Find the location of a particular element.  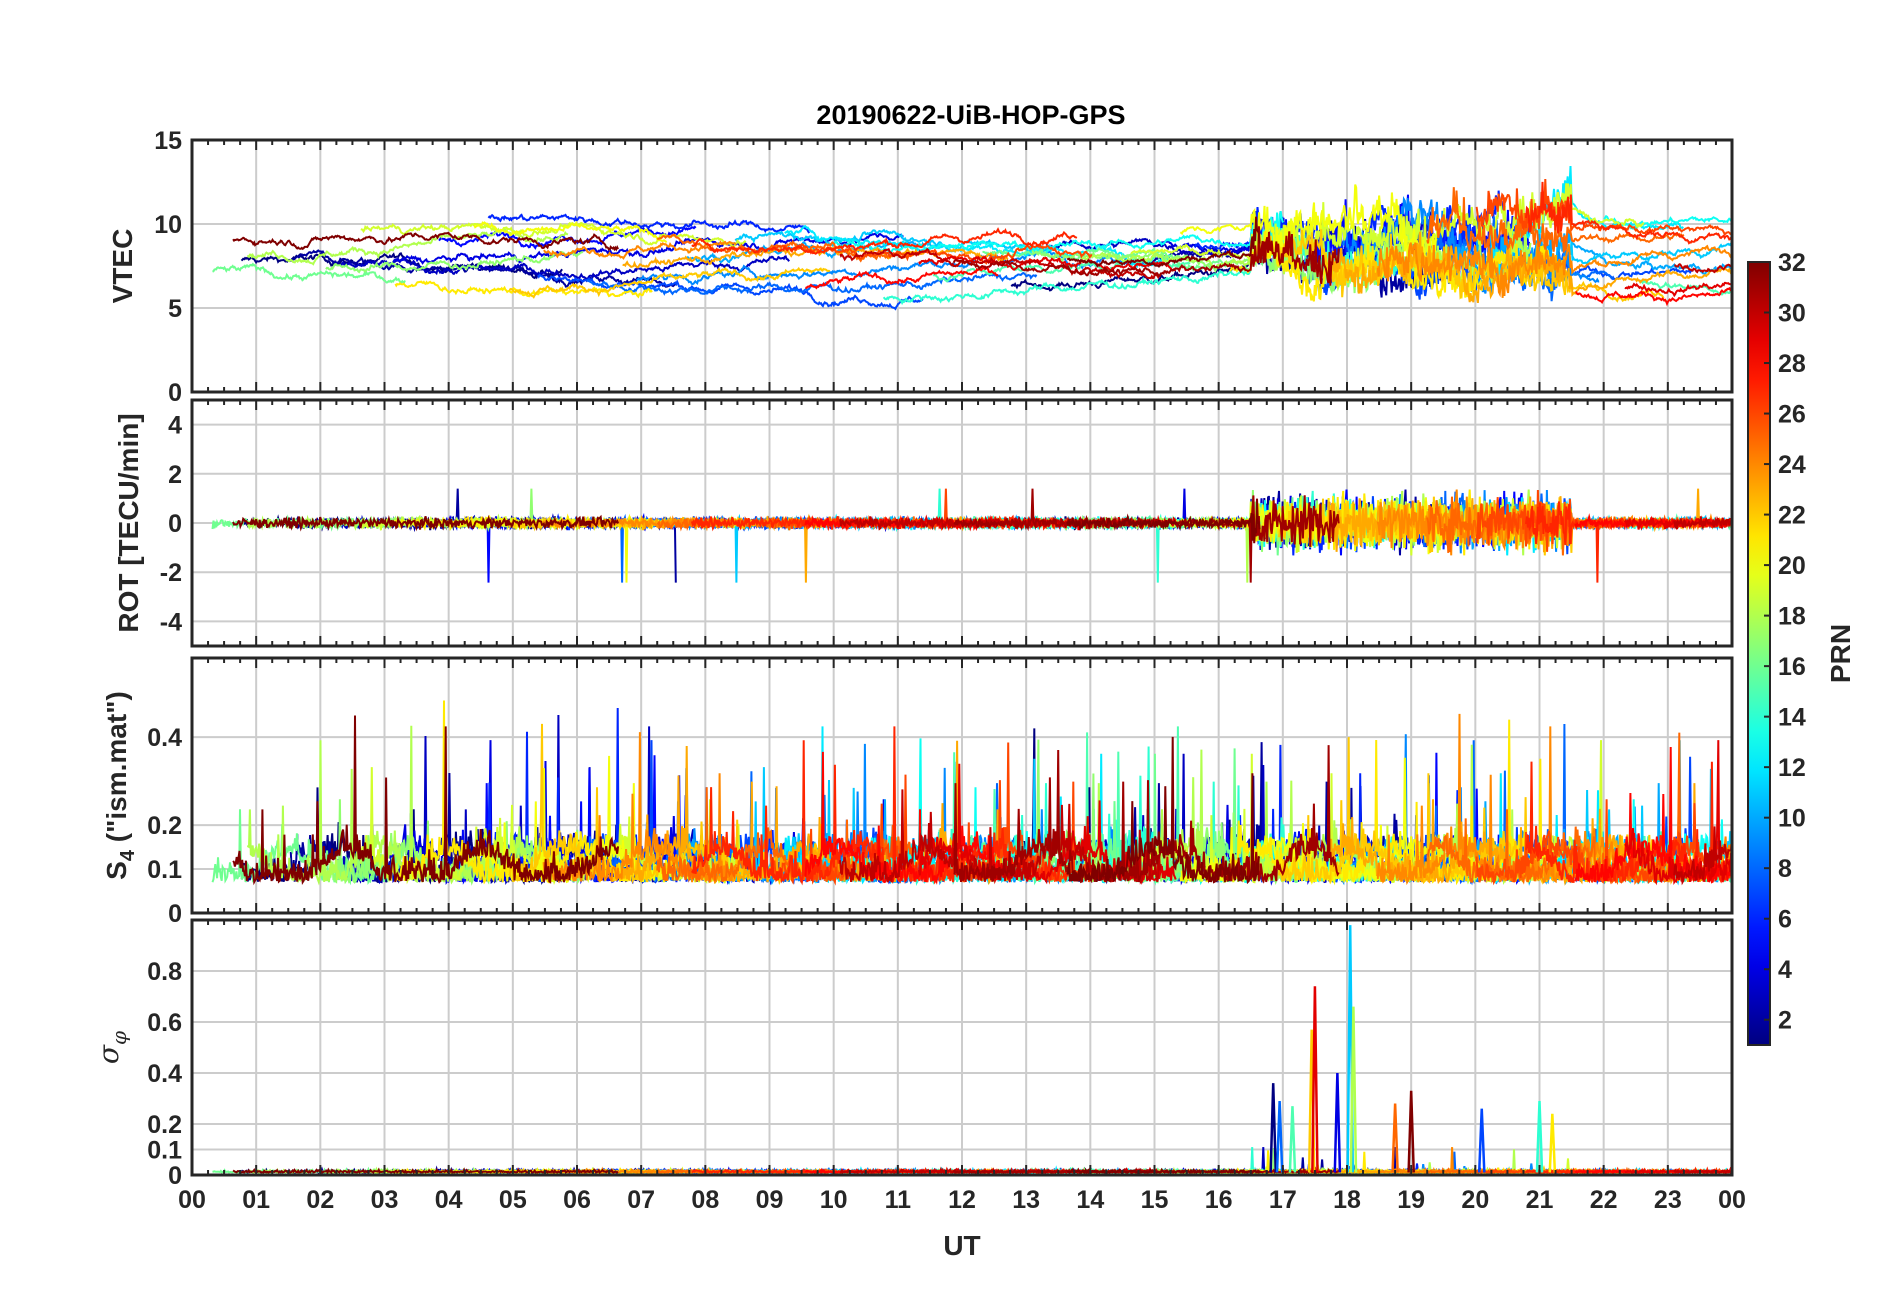

colorbar-scale is located at coordinates (1759, 653).